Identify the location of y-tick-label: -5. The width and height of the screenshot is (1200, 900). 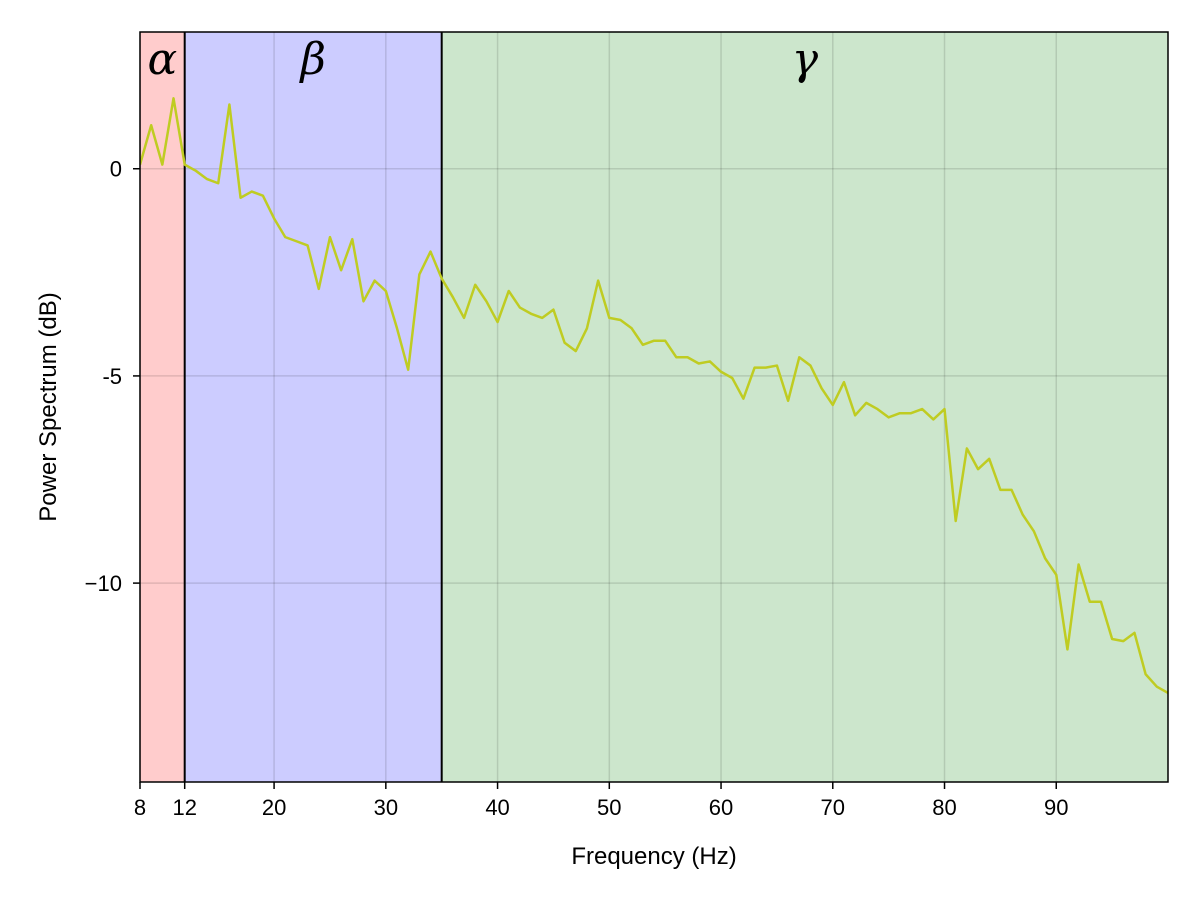
(112, 376).